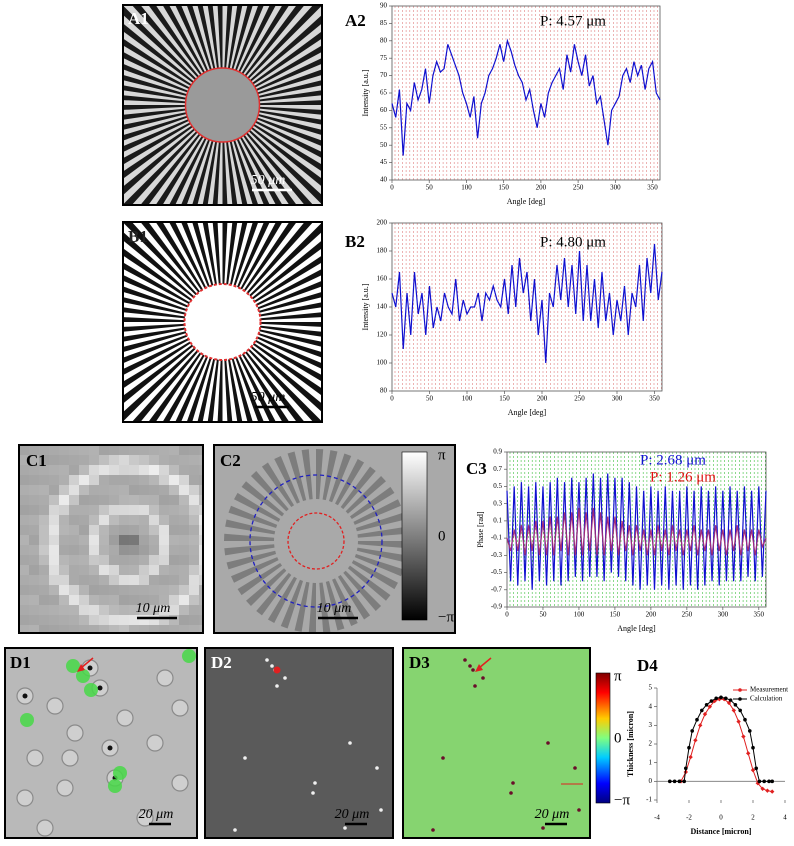 The width and height of the screenshot is (794, 846). Describe the element at coordinates (466, 188) in the screenshot. I see `x-tick-label: 100` at that location.